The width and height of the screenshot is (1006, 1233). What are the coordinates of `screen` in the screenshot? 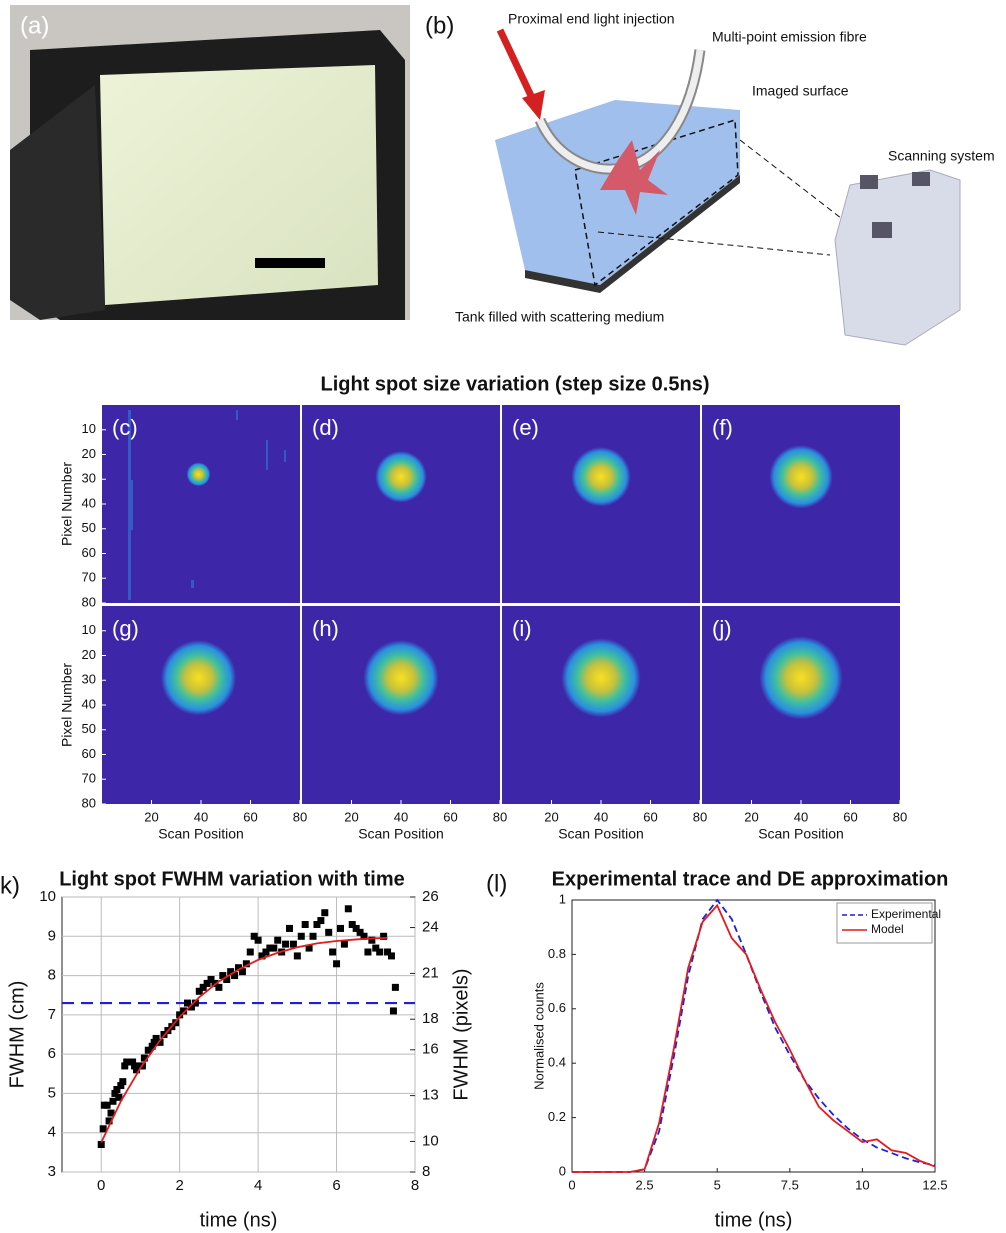 It's located at (239, 185).